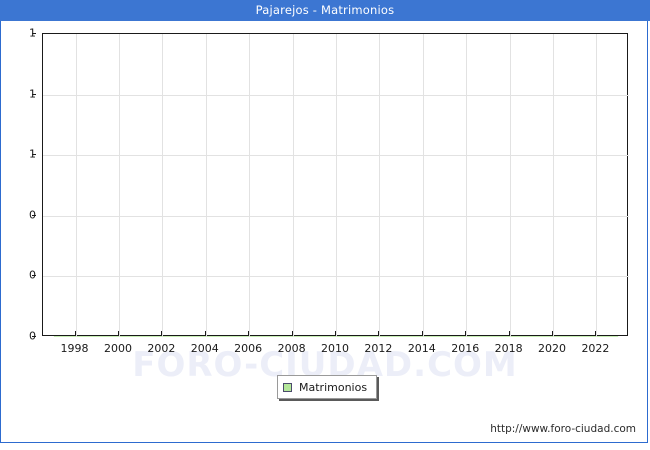 Image resolution: width=650 pixels, height=450 pixels. I want to click on x-axis-tick-label: 2000, so click(117, 348).